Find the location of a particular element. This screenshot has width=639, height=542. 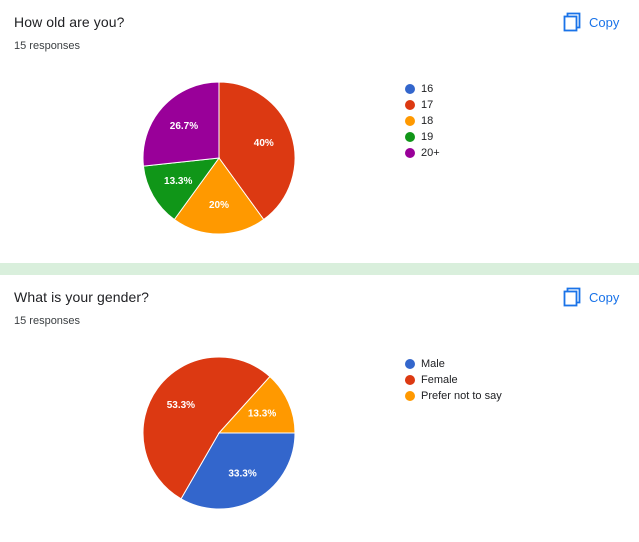

legend-item-20: 20+ is located at coordinates (422, 153).